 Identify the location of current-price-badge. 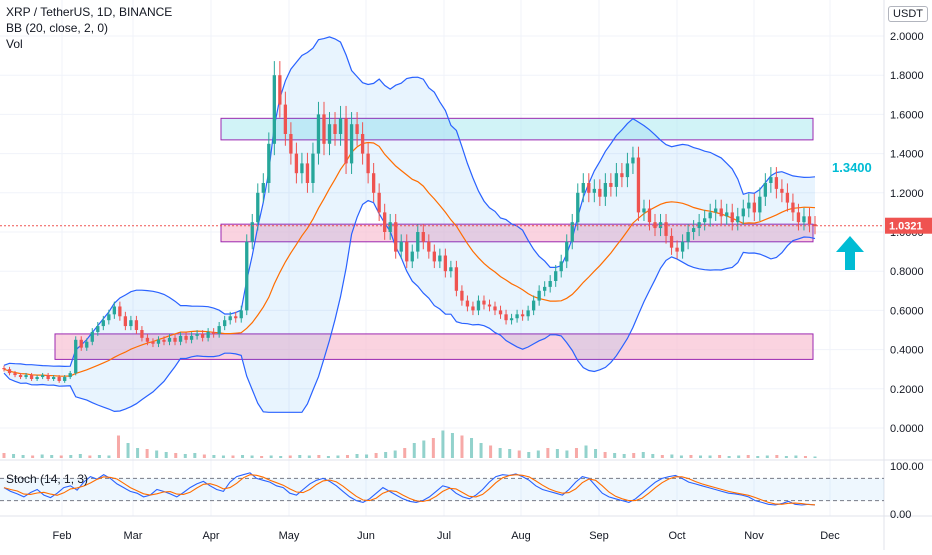
(908, 225).